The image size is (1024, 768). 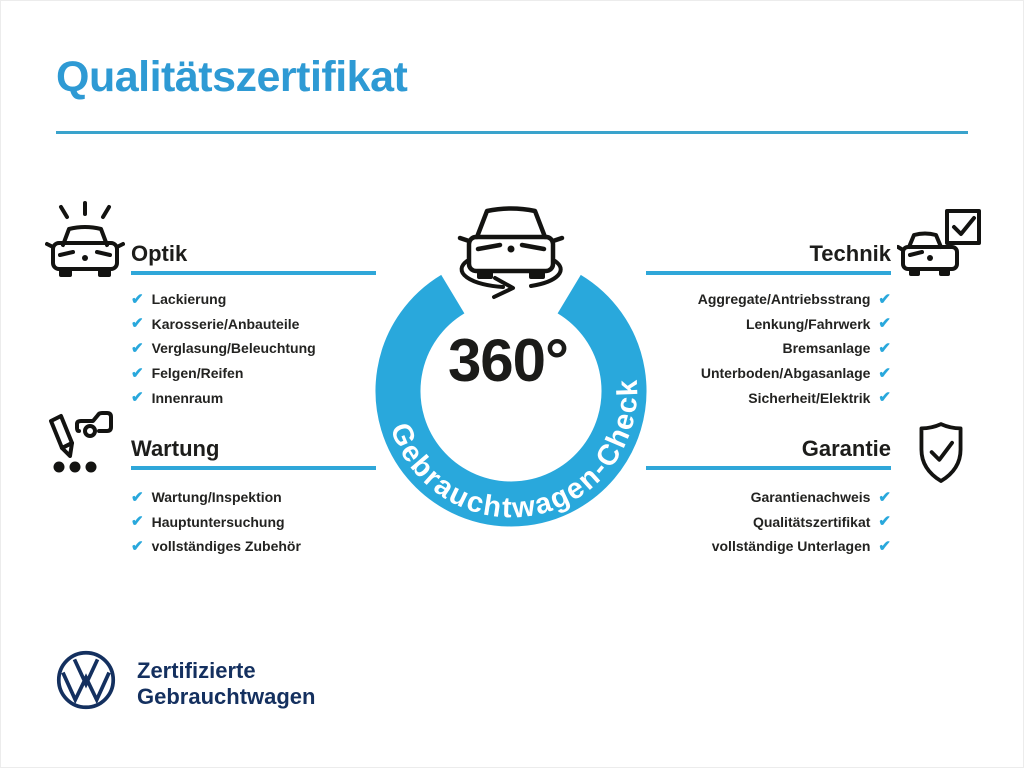 I want to click on check-item: Aggregate/Antriebsstrang ✔, so click(x=726, y=299).